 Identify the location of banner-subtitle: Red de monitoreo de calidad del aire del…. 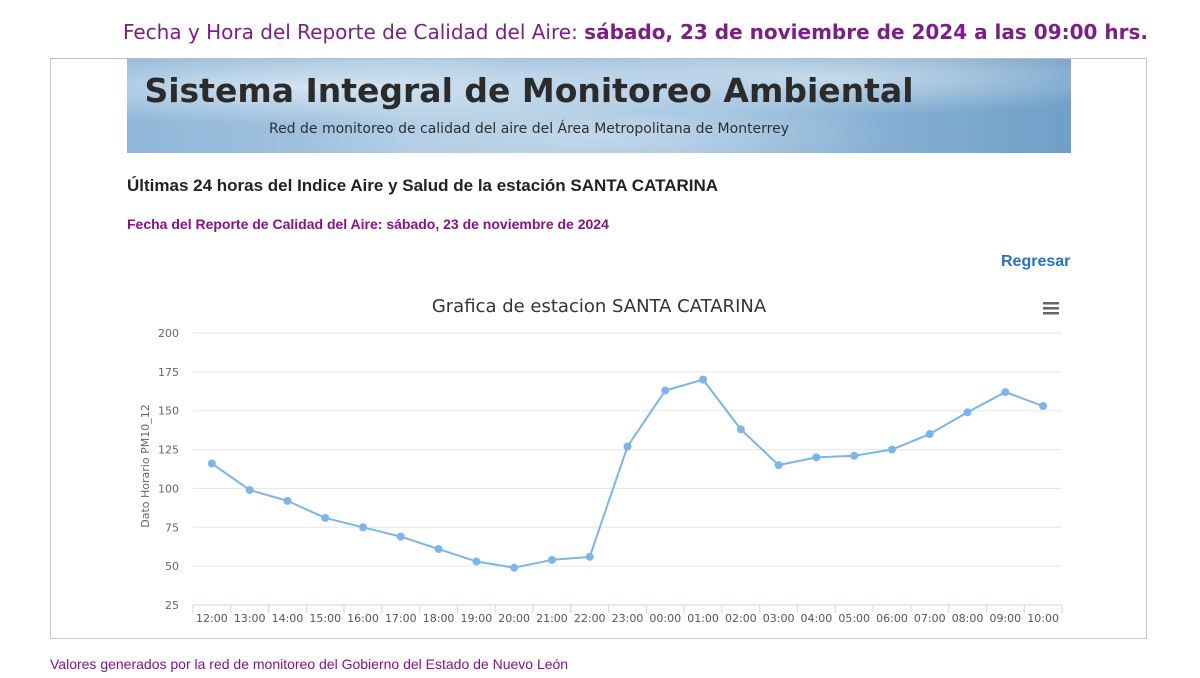
(529, 129).